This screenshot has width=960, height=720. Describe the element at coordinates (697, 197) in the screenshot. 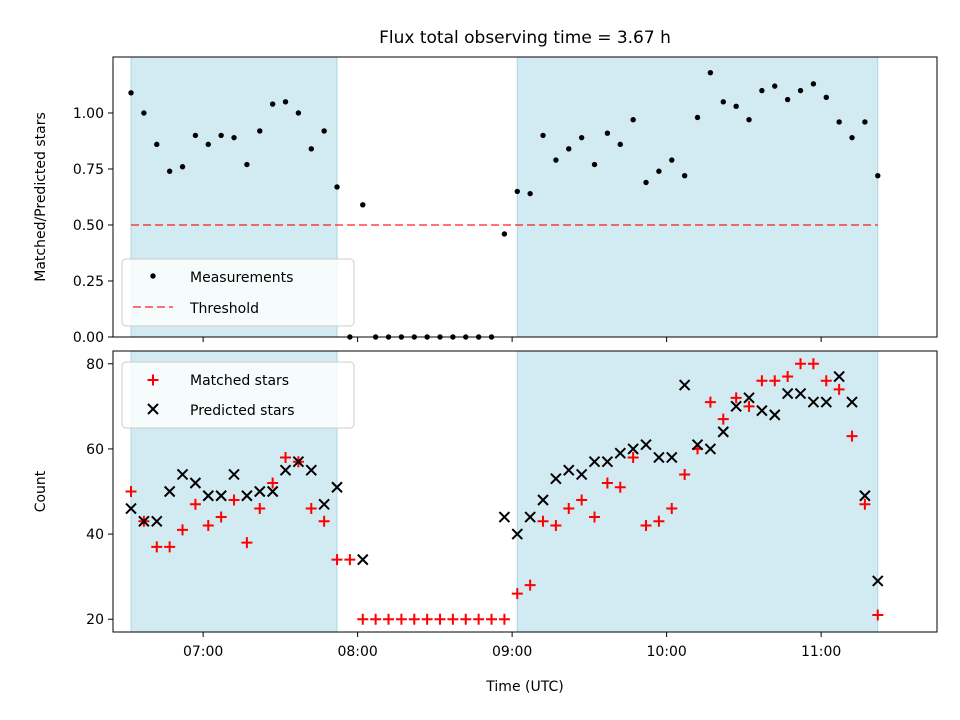

I see `top-shaded-interval` at that location.